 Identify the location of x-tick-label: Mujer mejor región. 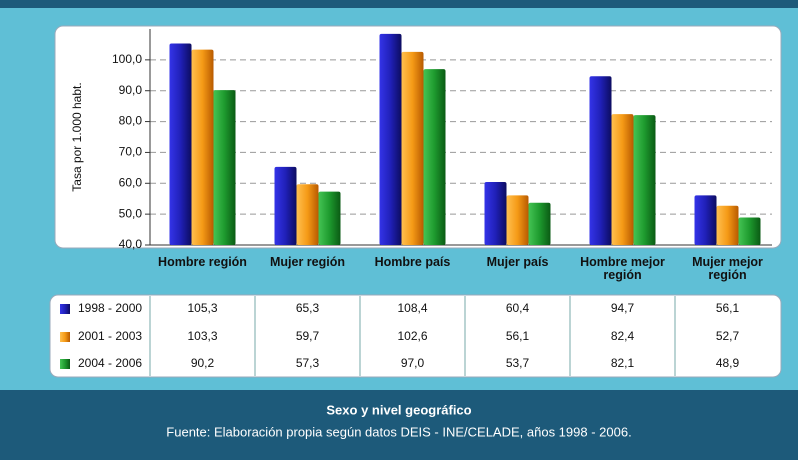
(727, 268).